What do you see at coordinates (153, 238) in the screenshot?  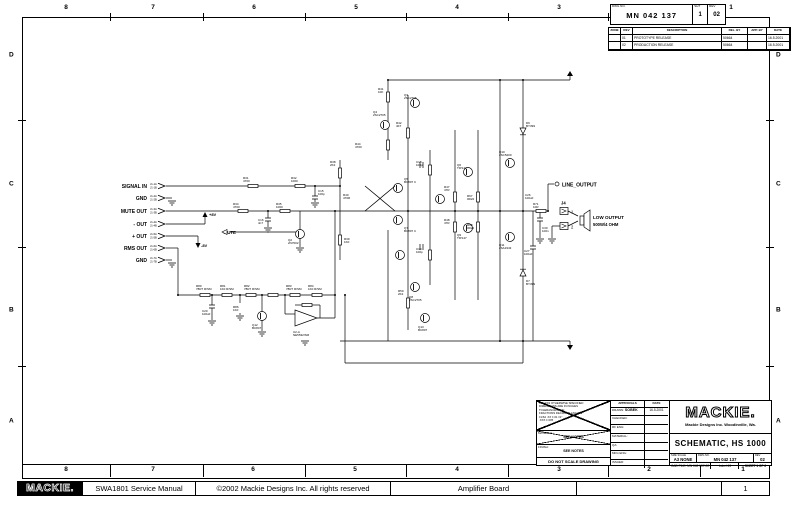 I see `connector-ref-label: J1-5B` at bounding box center [153, 238].